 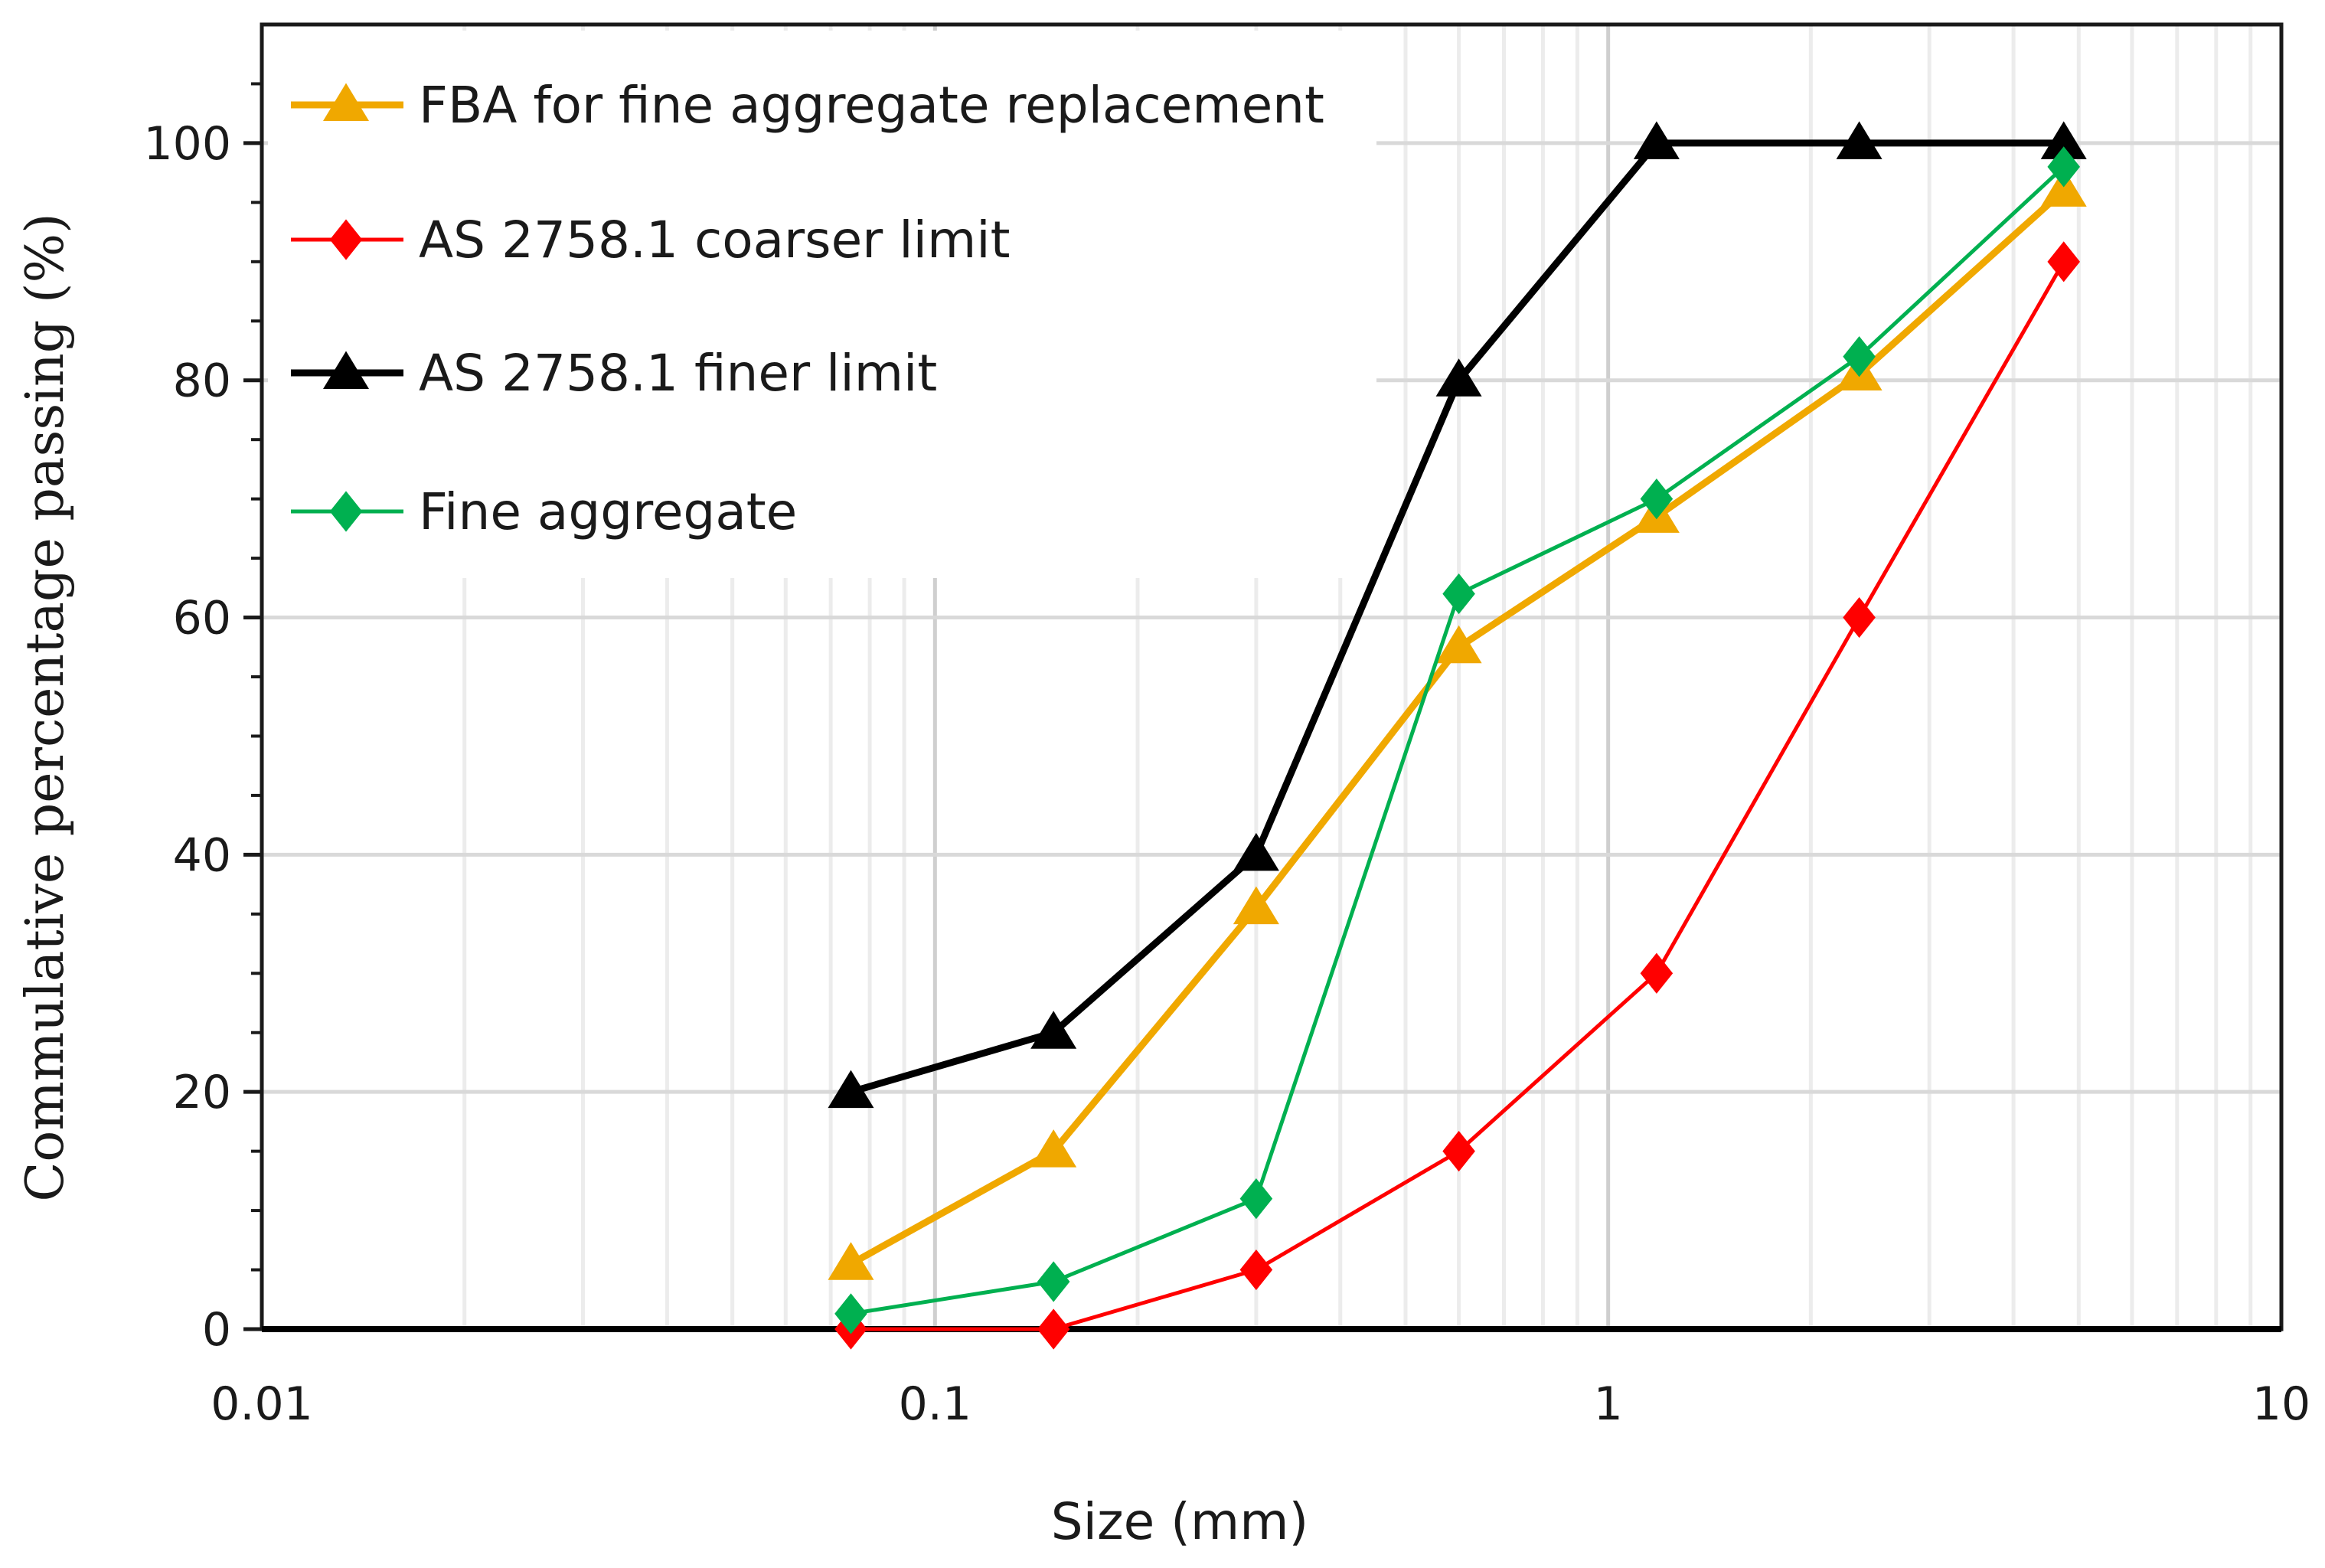 What do you see at coordinates (262, 1404) in the screenshot?
I see `x-tick-label: 0.01` at bounding box center [262, 1404].